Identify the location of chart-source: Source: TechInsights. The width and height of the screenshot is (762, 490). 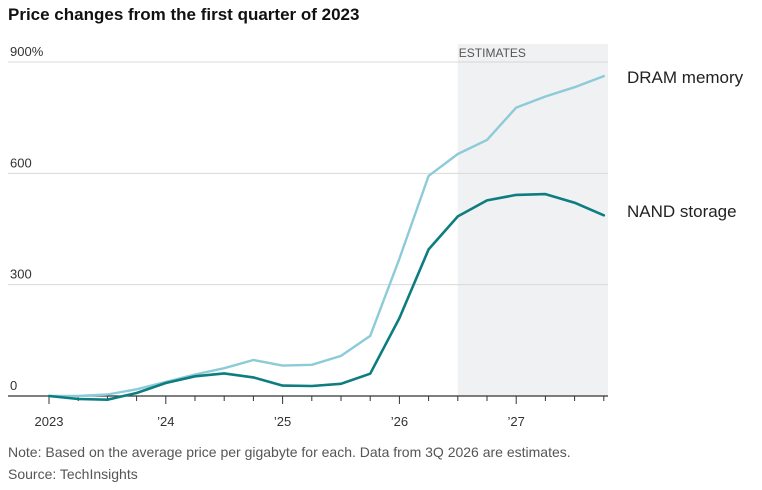
(73, 474).